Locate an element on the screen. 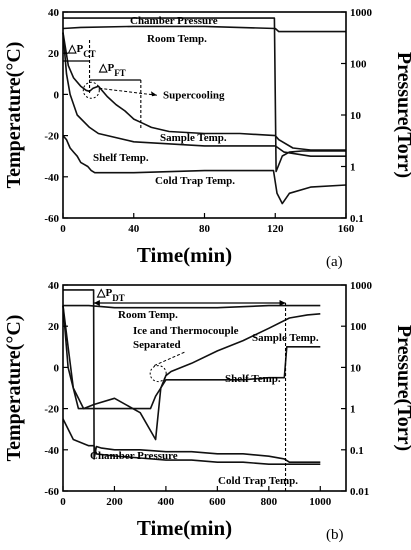 The image size is (411, 550). y2-tick-label: 0.01 is located at coordinates (359, 492).